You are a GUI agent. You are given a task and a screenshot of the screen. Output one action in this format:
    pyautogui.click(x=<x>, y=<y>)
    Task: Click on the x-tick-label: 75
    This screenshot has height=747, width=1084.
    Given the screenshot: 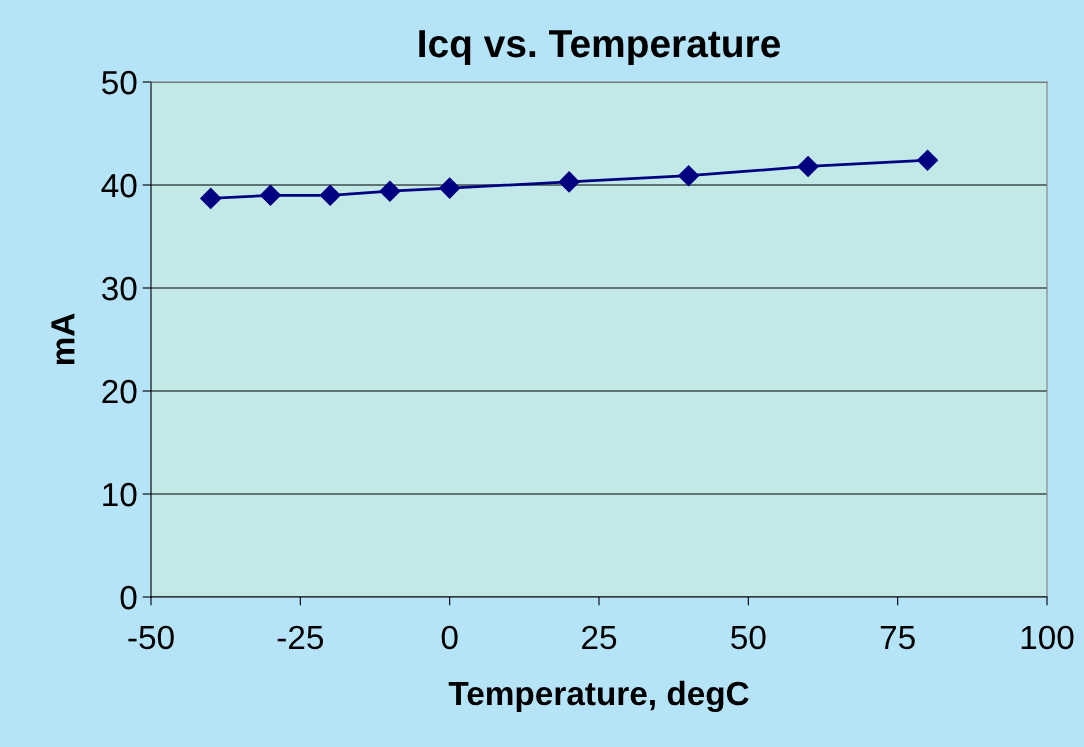 What is the action you would take?
    pyautogui.click(x=897, y=638)
    